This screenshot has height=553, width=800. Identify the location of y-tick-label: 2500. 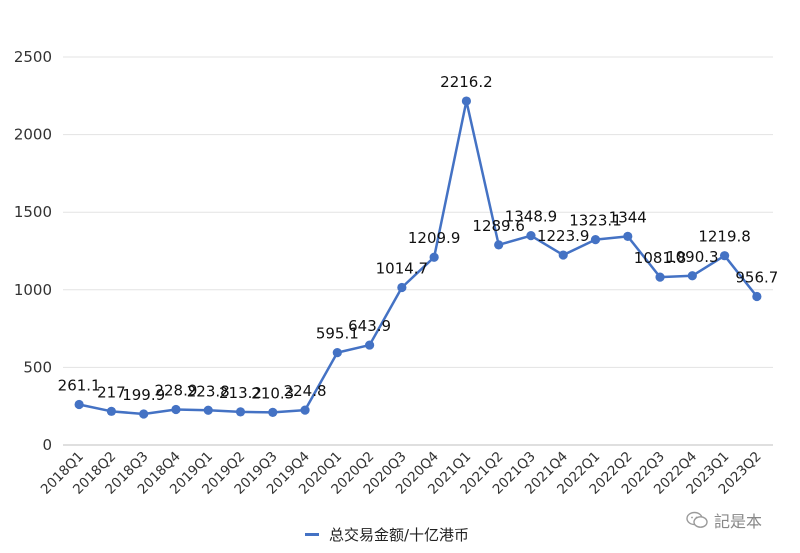
(33, 57).